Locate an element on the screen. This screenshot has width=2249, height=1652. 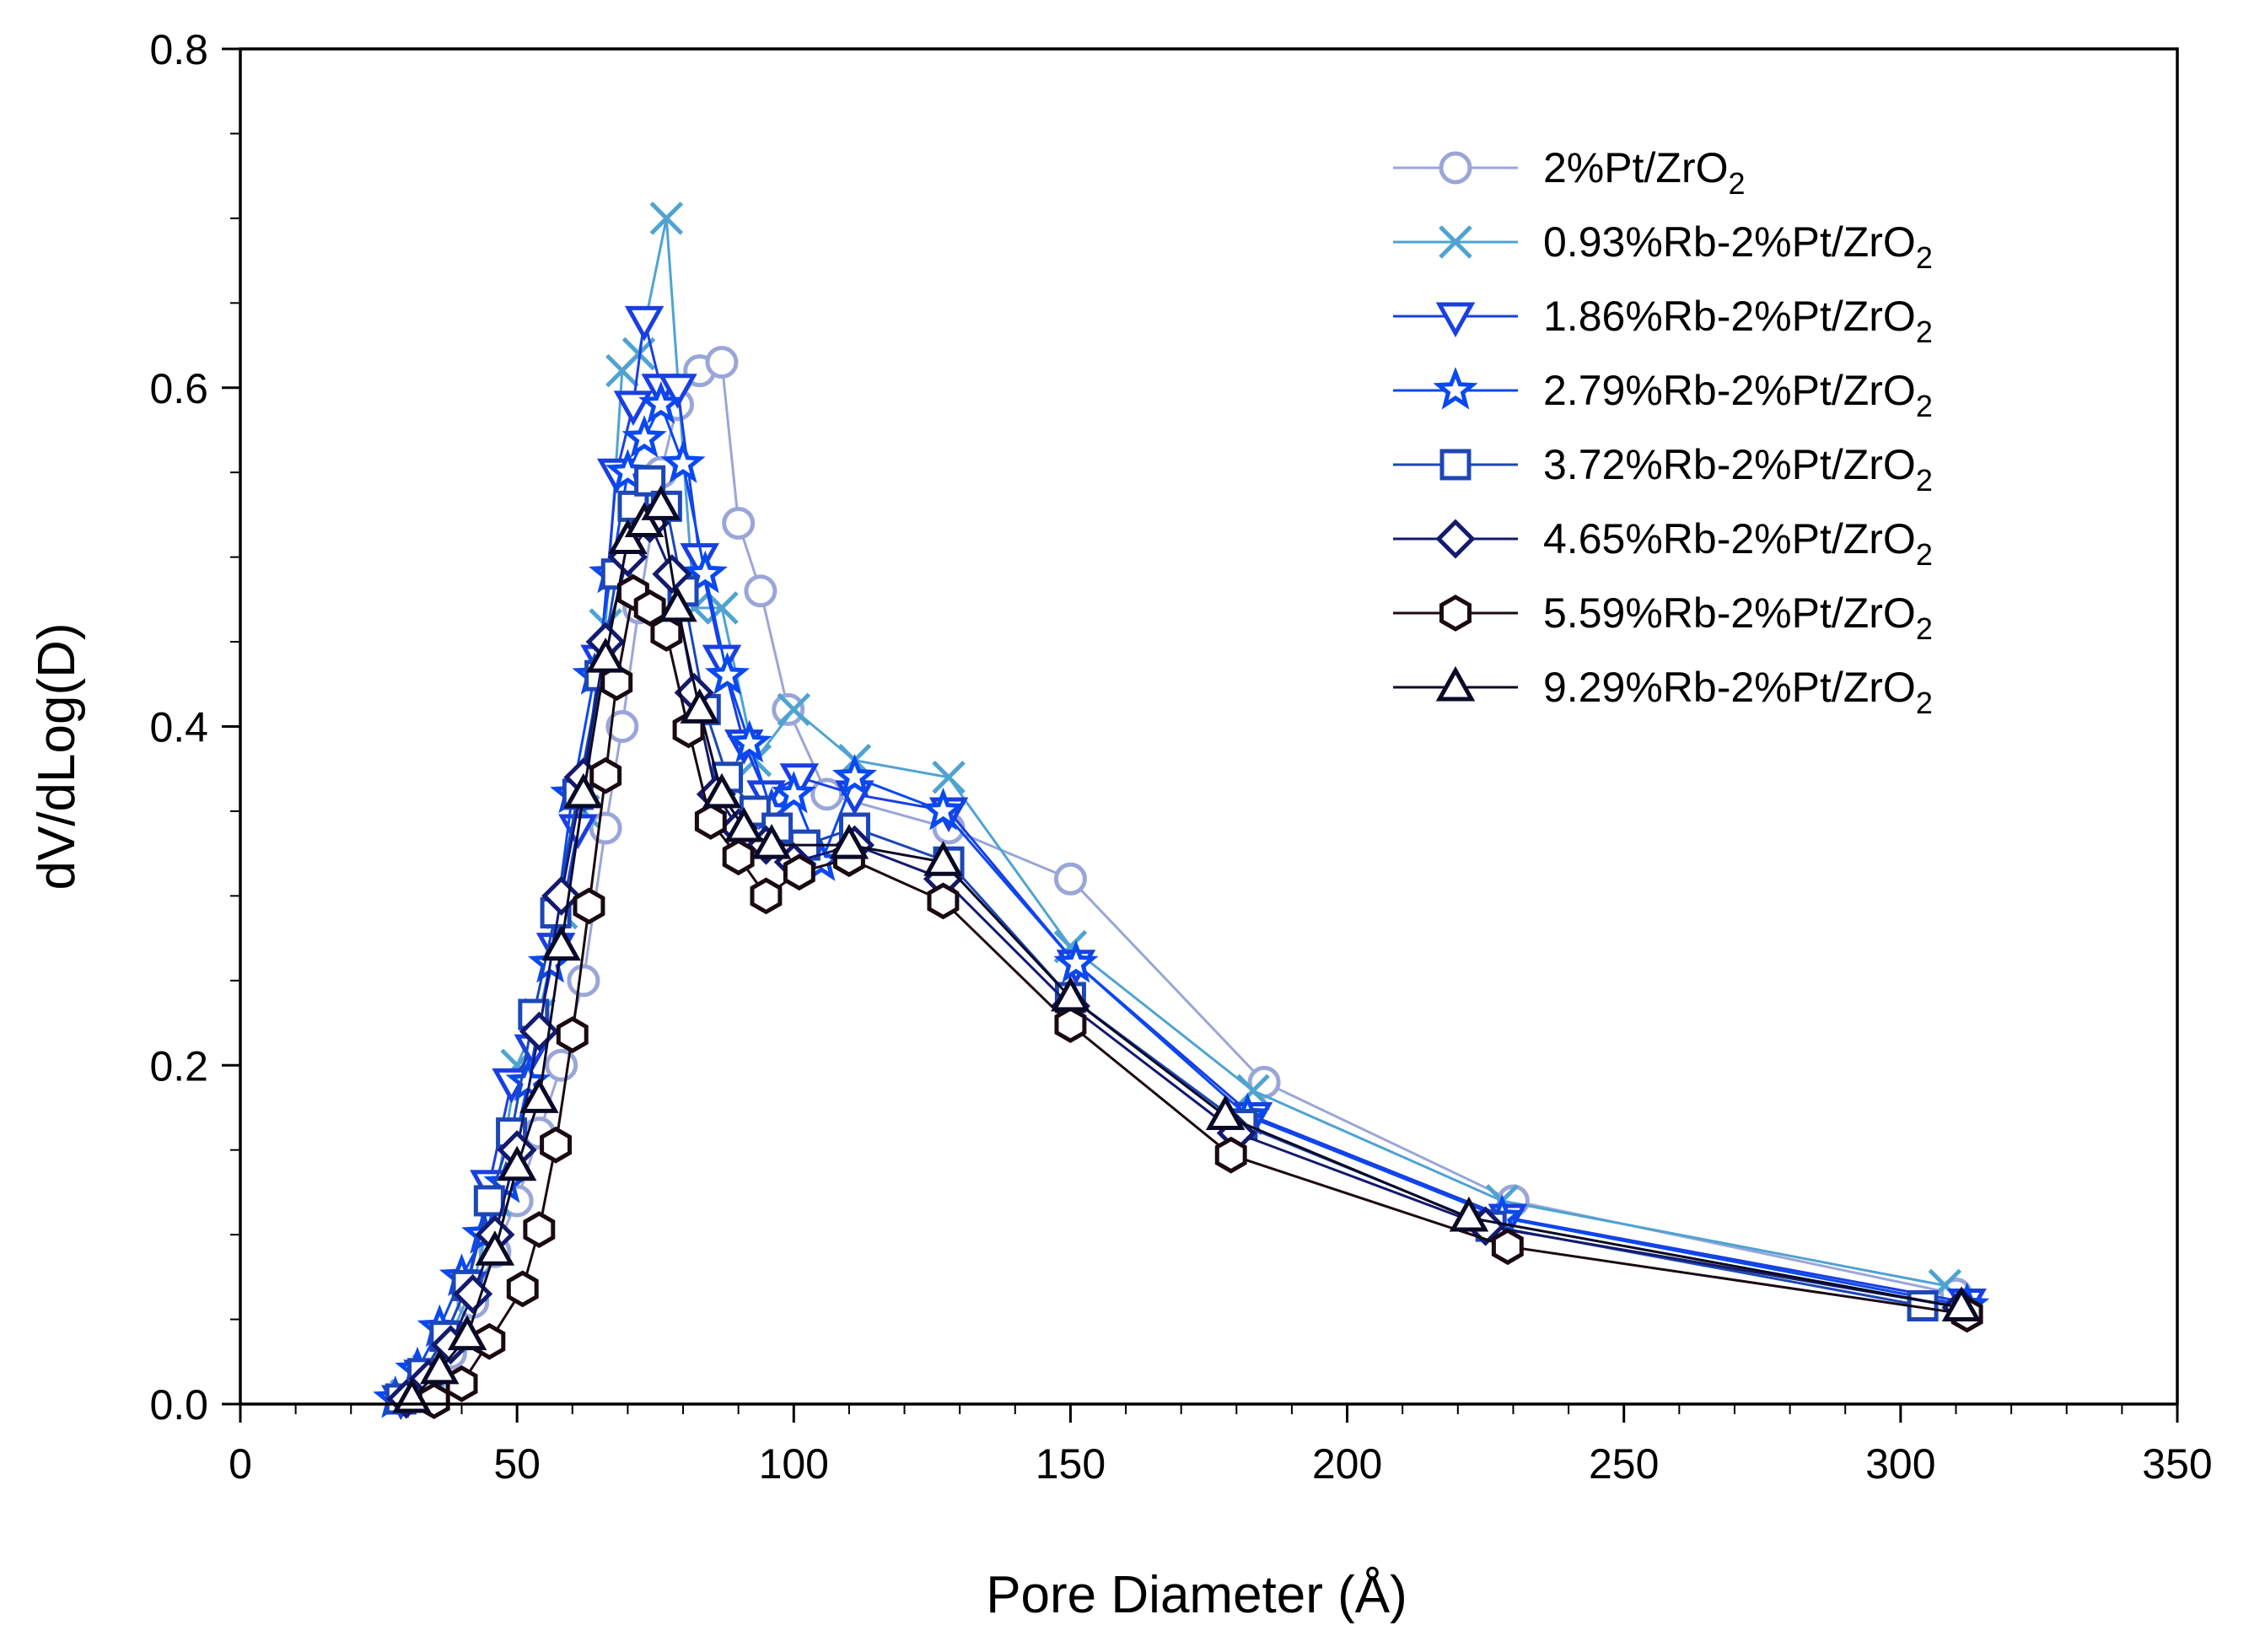
x-tick-label: 0 is located at coordinates (240, 1464).